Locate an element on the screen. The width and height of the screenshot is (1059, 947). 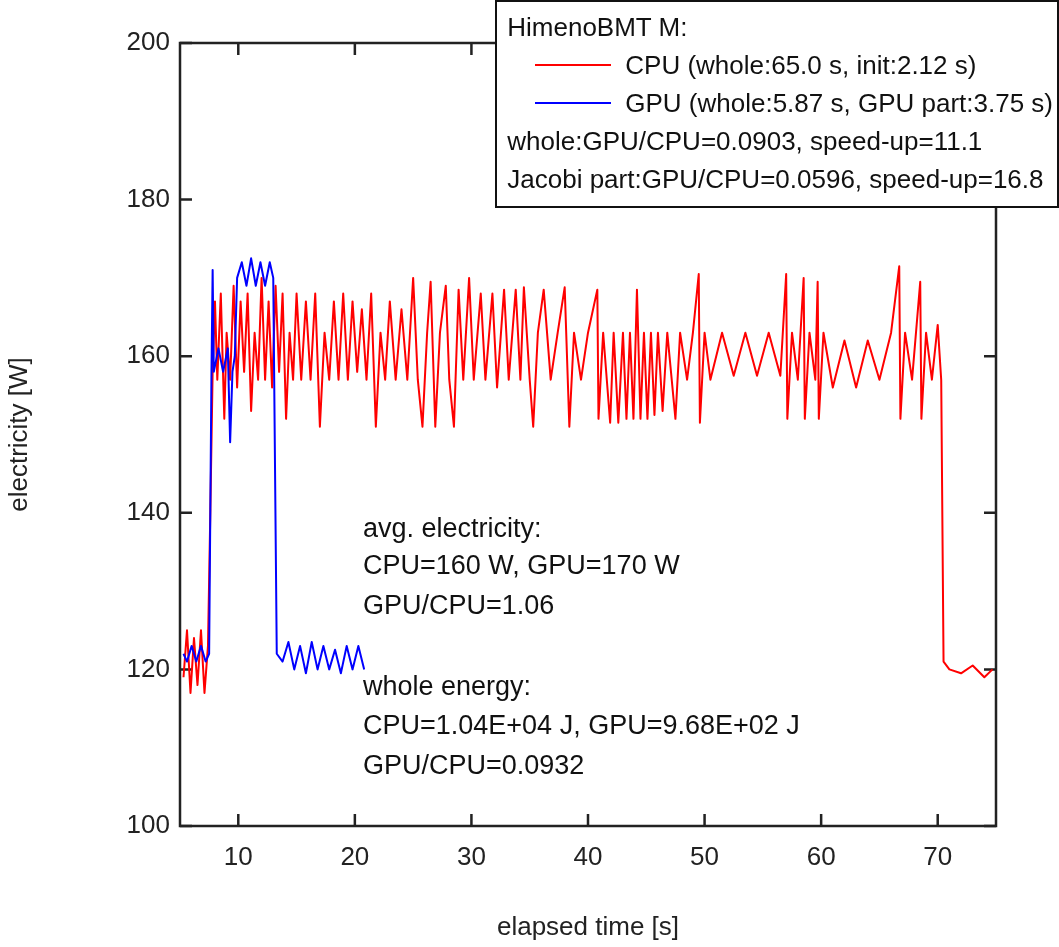
y-tick-label: 140 is located at coordinates (148, 510).